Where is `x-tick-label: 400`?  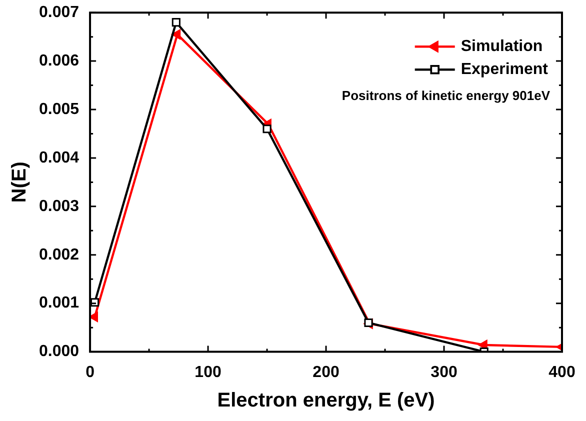
x-tick-label: 400 is located at coordinates (562, 372).